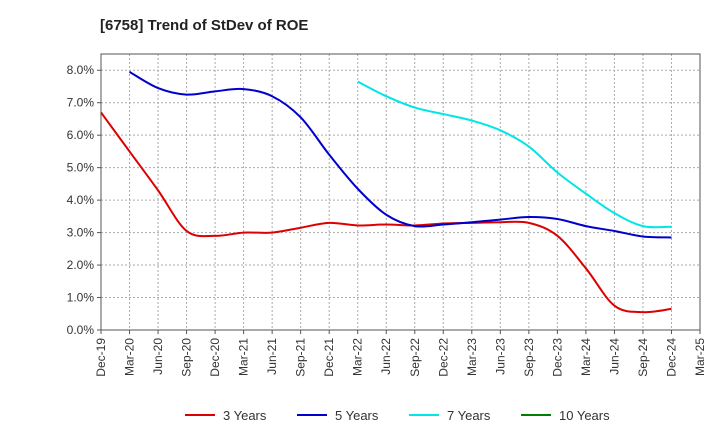 This screenshot has width=720, height=440. What do you see at coordinates (130, 357) in the screenshot?
I see `x-tick-label: Mar-20` at bounding box center [130, 357].